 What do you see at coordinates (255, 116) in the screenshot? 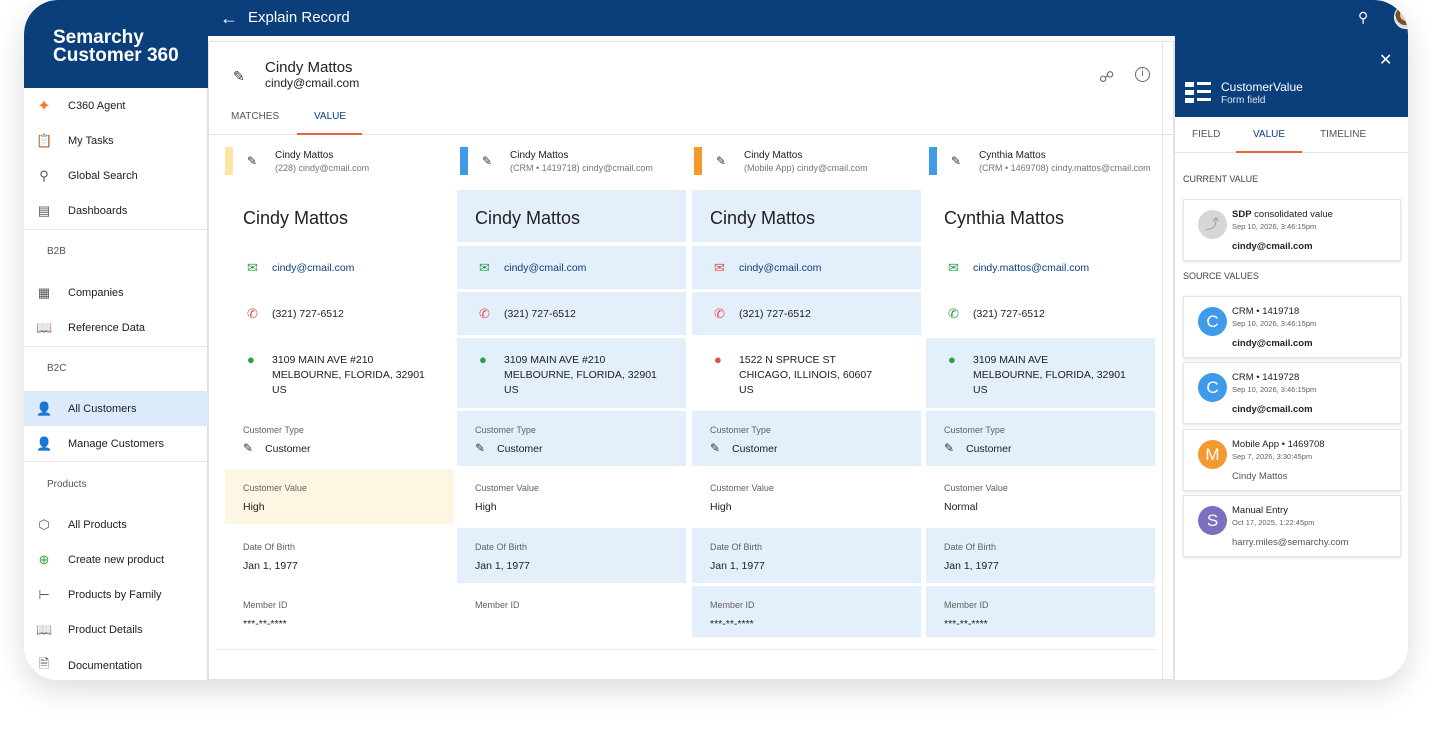
I see `tab-matches: MATCHES` at bounding box center [255, 116].